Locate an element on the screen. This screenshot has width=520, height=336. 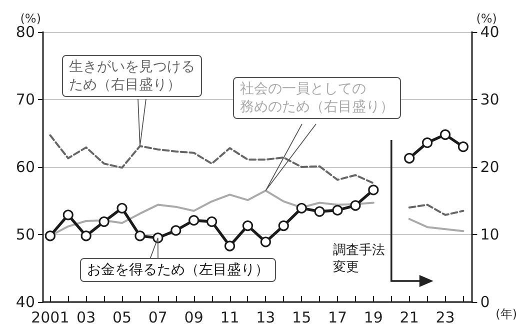
x-tick-label: 17 is located at coordinates (338, 317).